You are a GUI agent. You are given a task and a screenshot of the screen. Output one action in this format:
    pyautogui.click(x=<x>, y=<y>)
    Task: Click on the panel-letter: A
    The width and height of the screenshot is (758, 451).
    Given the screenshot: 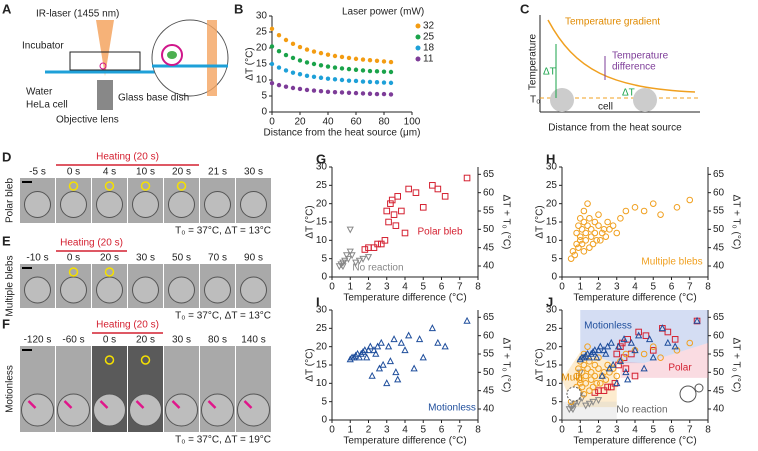 What is the action you would take?
    pyautogui.click(x=7, y=8)
    